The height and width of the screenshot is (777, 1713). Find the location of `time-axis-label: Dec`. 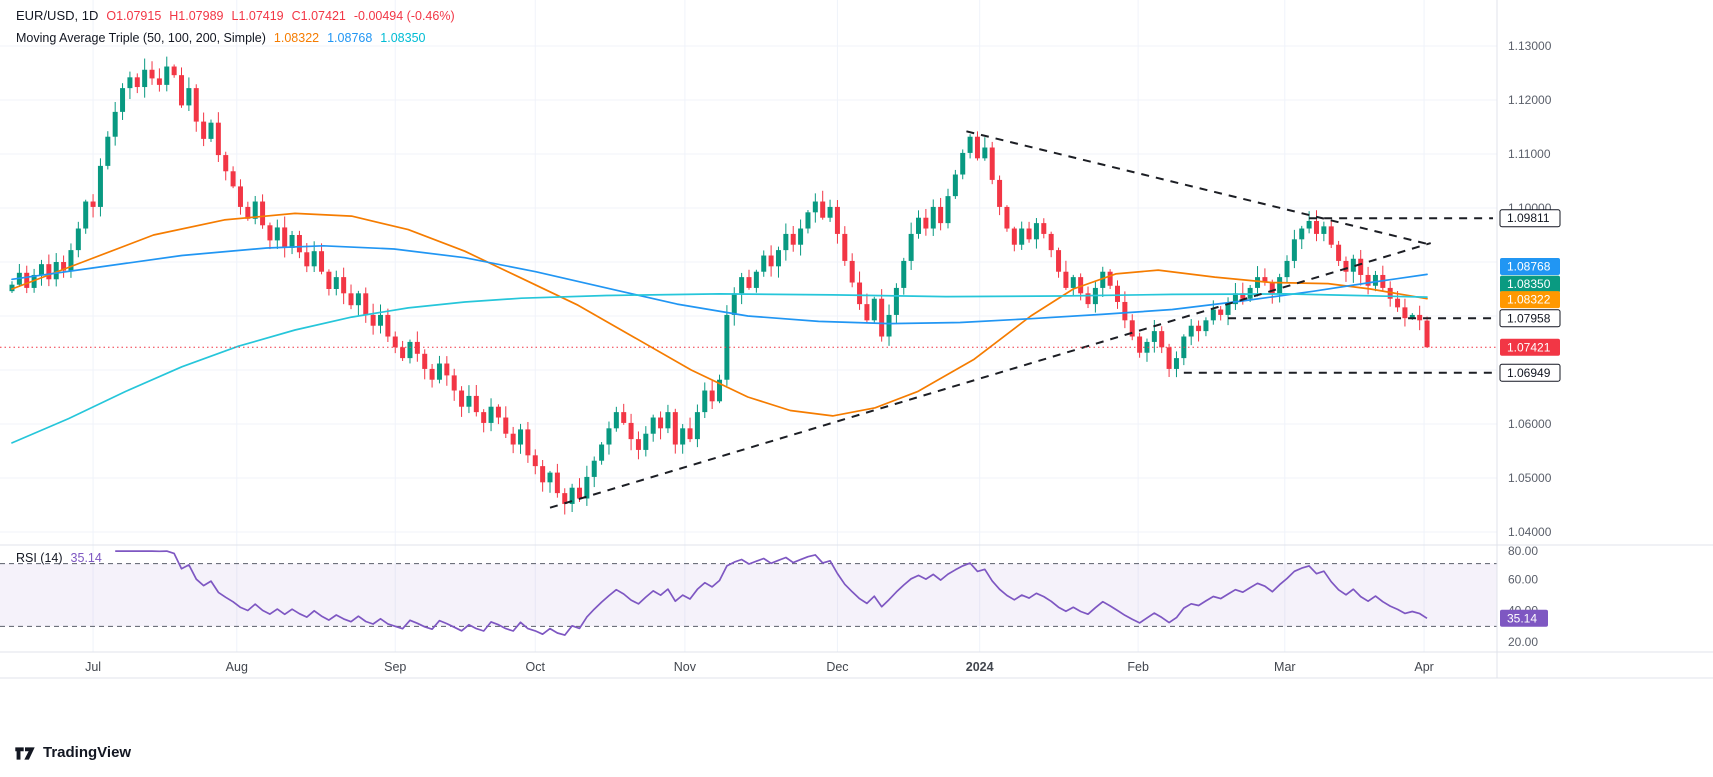

time-axis-label: Dec is located at coordinates (837, 667).